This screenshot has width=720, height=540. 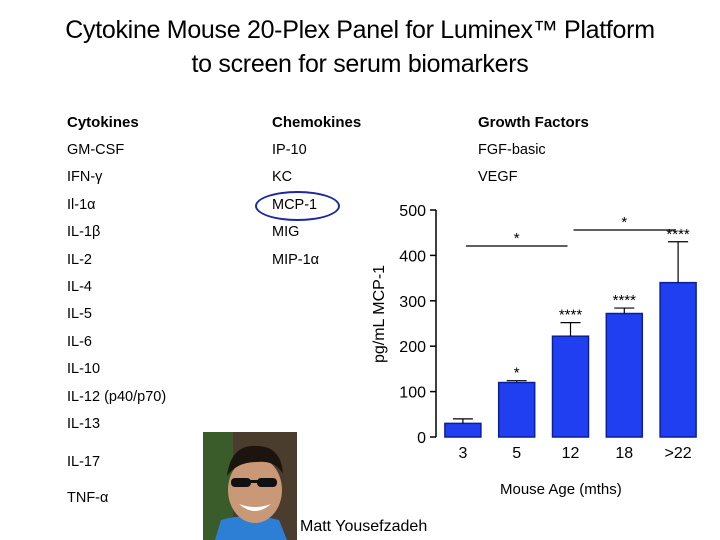 What do you see at coordinates (289, 150) in the screenshot?
I see `chemokine-item: IP-10` at bounding box center [289, 150].